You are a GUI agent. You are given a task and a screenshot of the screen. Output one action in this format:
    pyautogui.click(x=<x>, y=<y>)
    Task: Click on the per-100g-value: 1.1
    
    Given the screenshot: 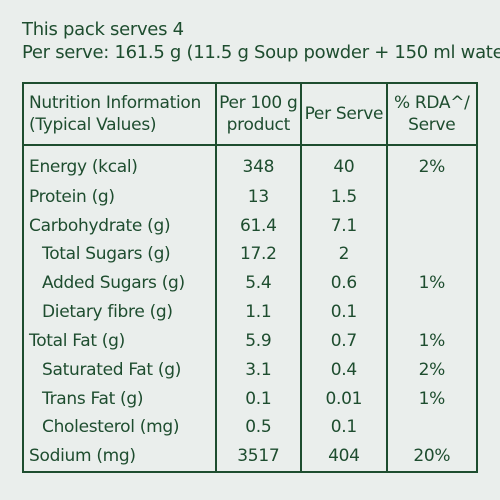 What is the action you would take?
    pyautogui.click(x=259, y=312)
    